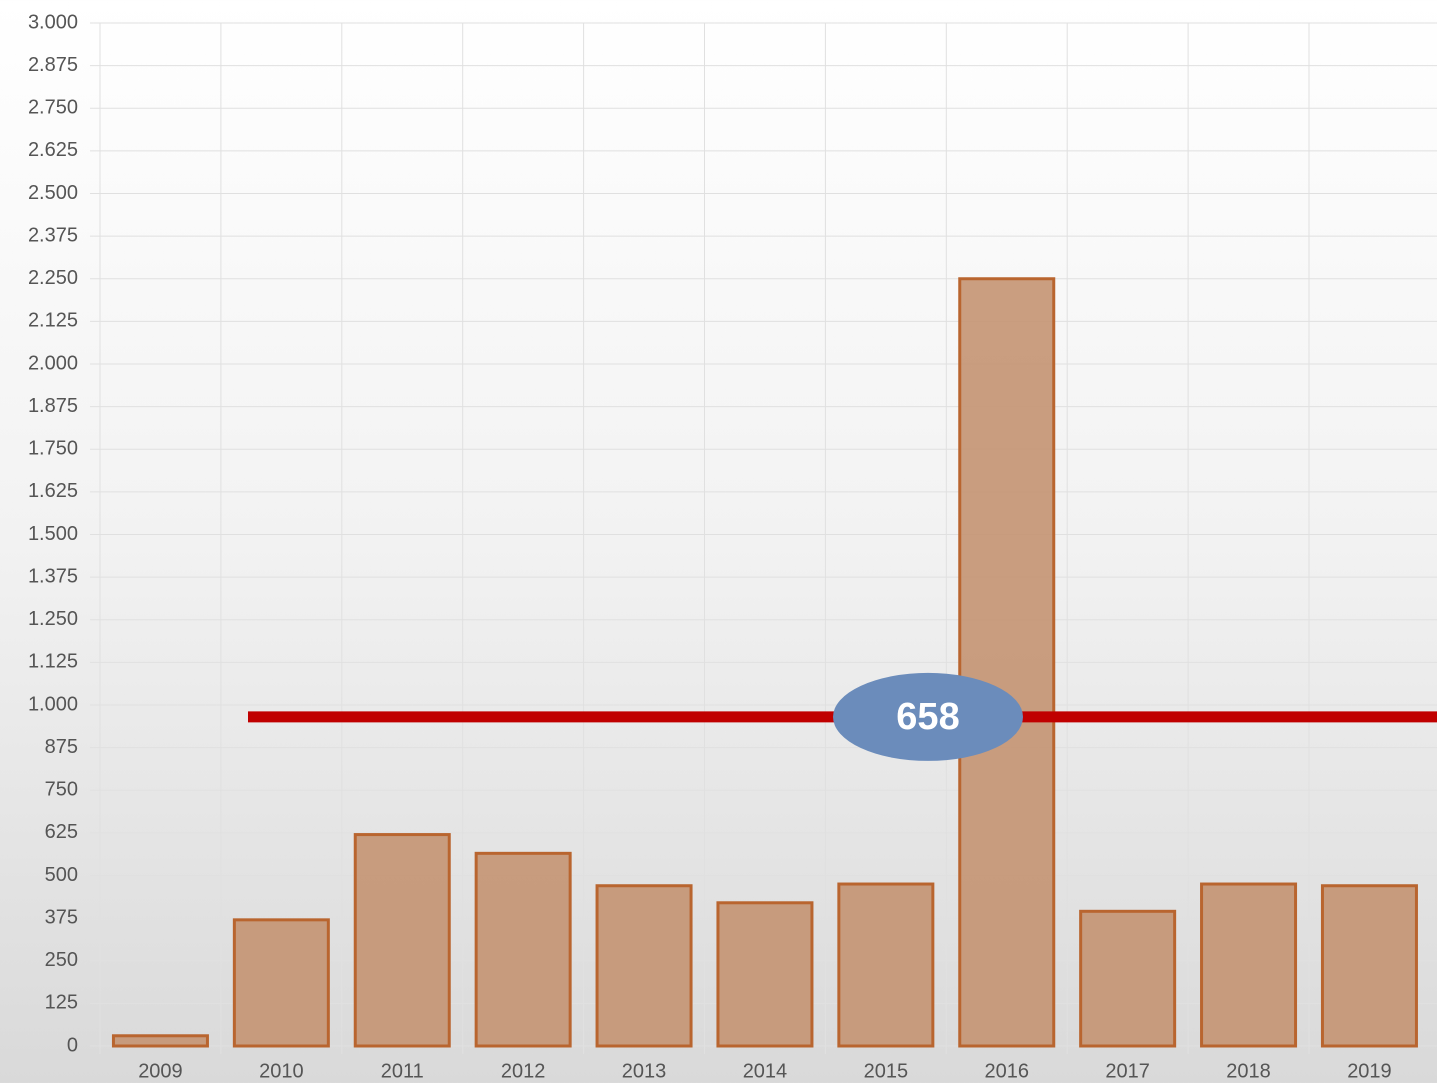 The image size is (1437, 1083). What do you see at coordinates (53, 449) in the screenshot?
I see `y-tick-label: 1.750` at bounding box center [53, 449].